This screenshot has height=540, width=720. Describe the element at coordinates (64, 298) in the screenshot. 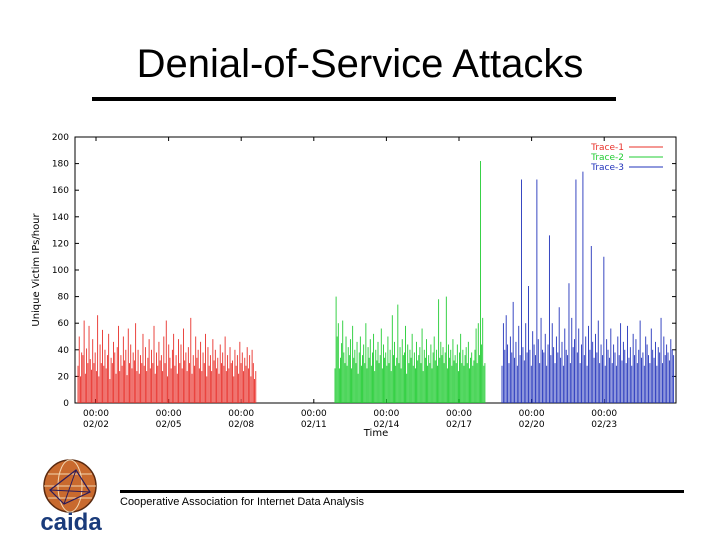

I see `y-tick-label: 80` at that location.